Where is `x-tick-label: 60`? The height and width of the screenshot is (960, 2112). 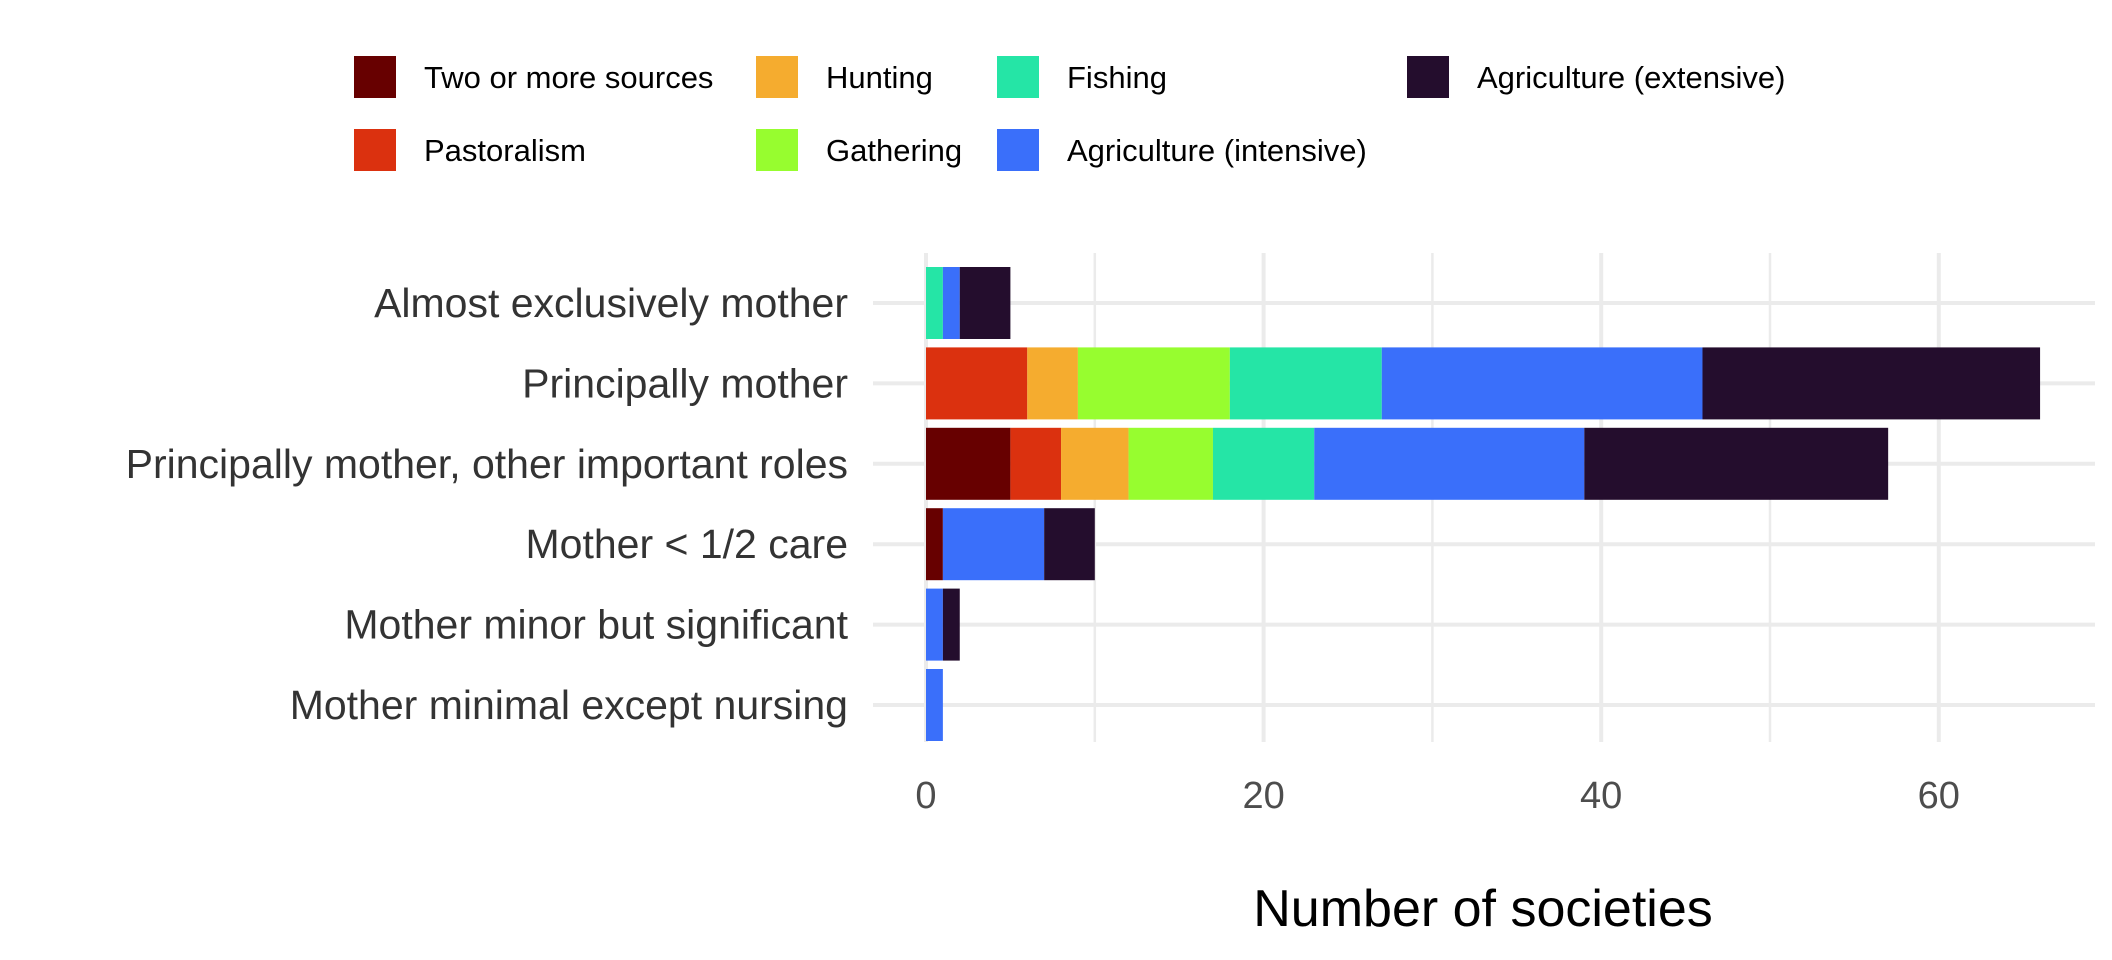
x-tick-label: 60 is located at coordinates (1939, 796).